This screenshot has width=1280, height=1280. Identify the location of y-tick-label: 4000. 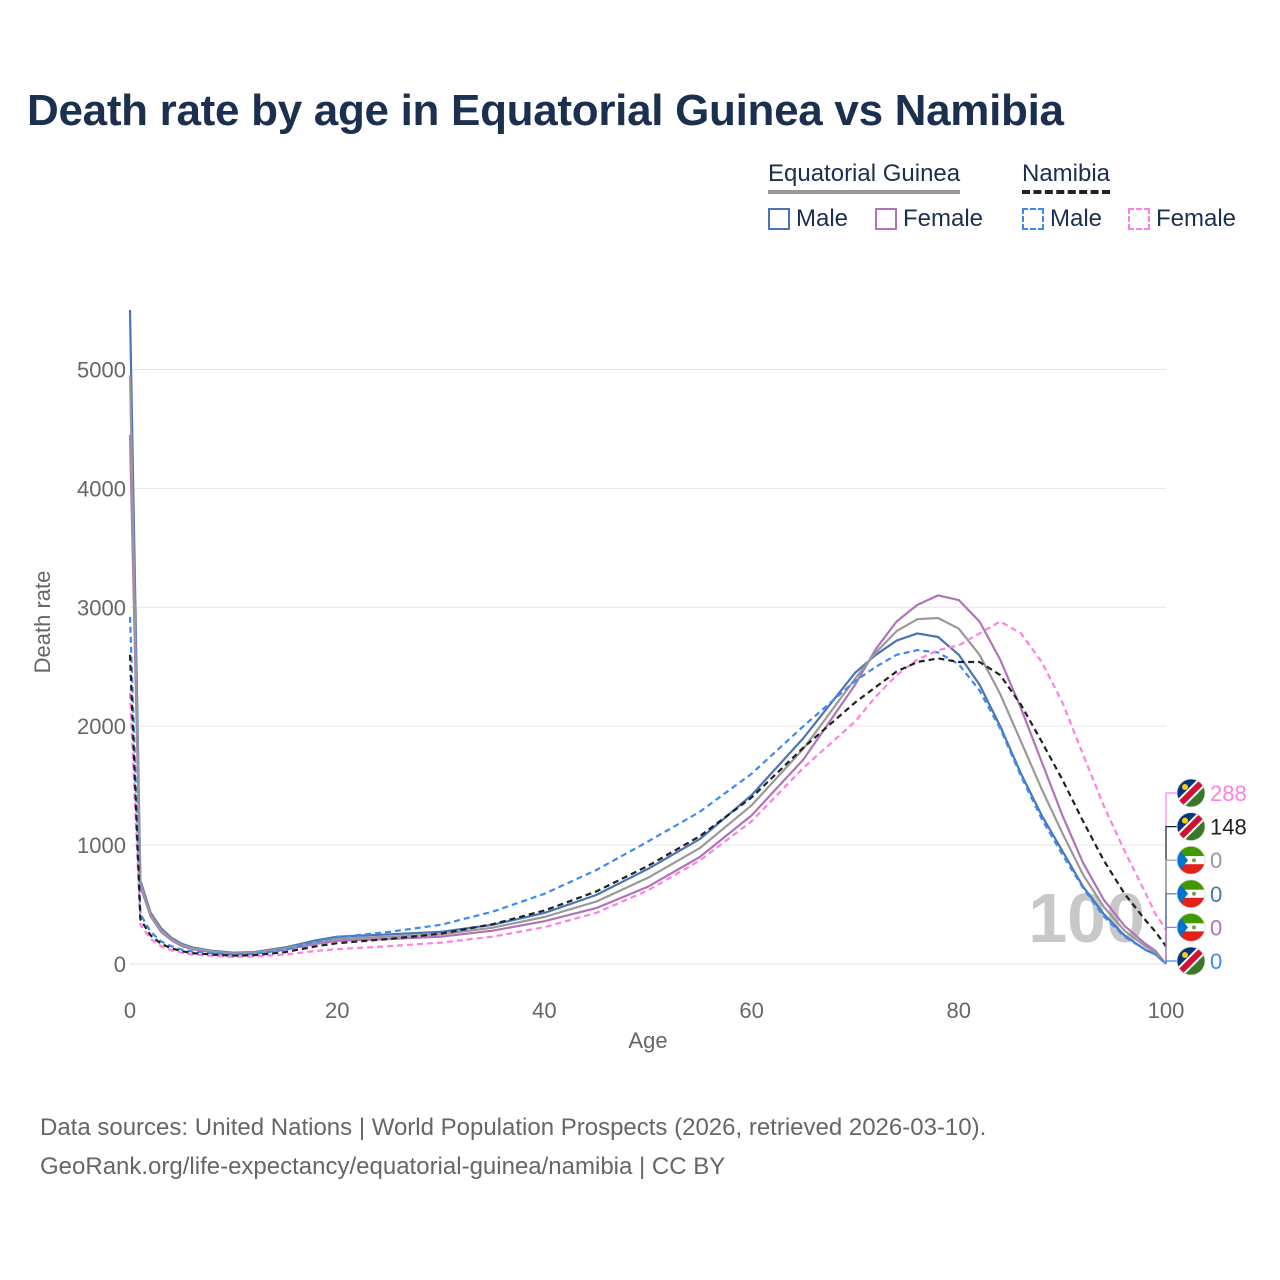
(101, 488).